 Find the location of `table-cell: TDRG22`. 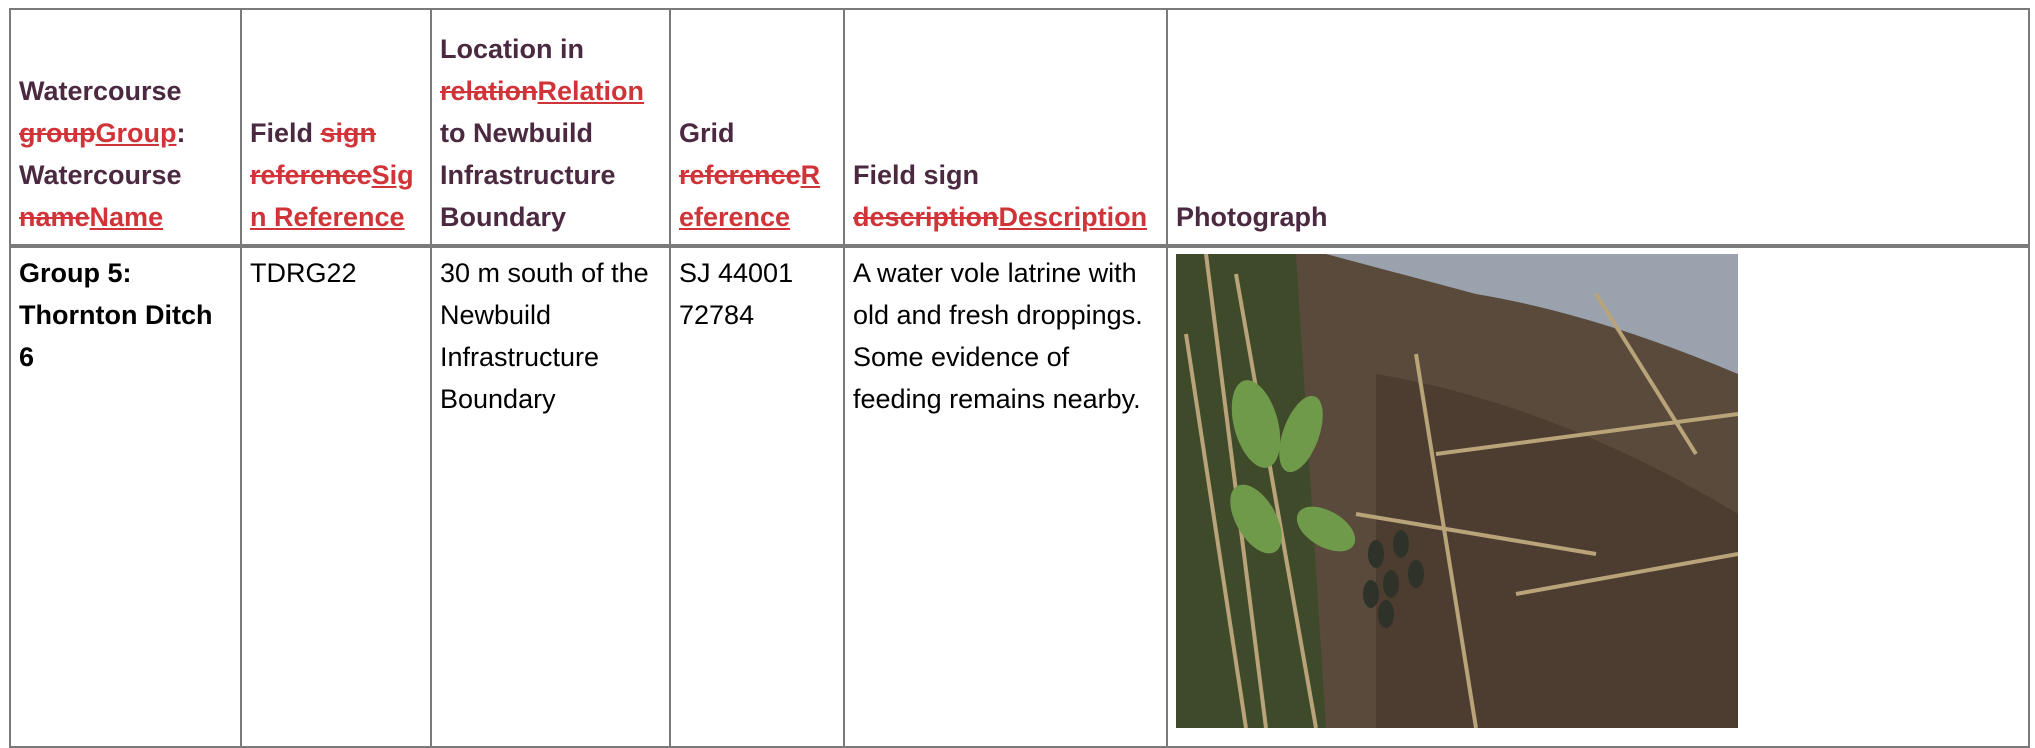

table-cell: TDRG22 is located at coordinates (336, 496).